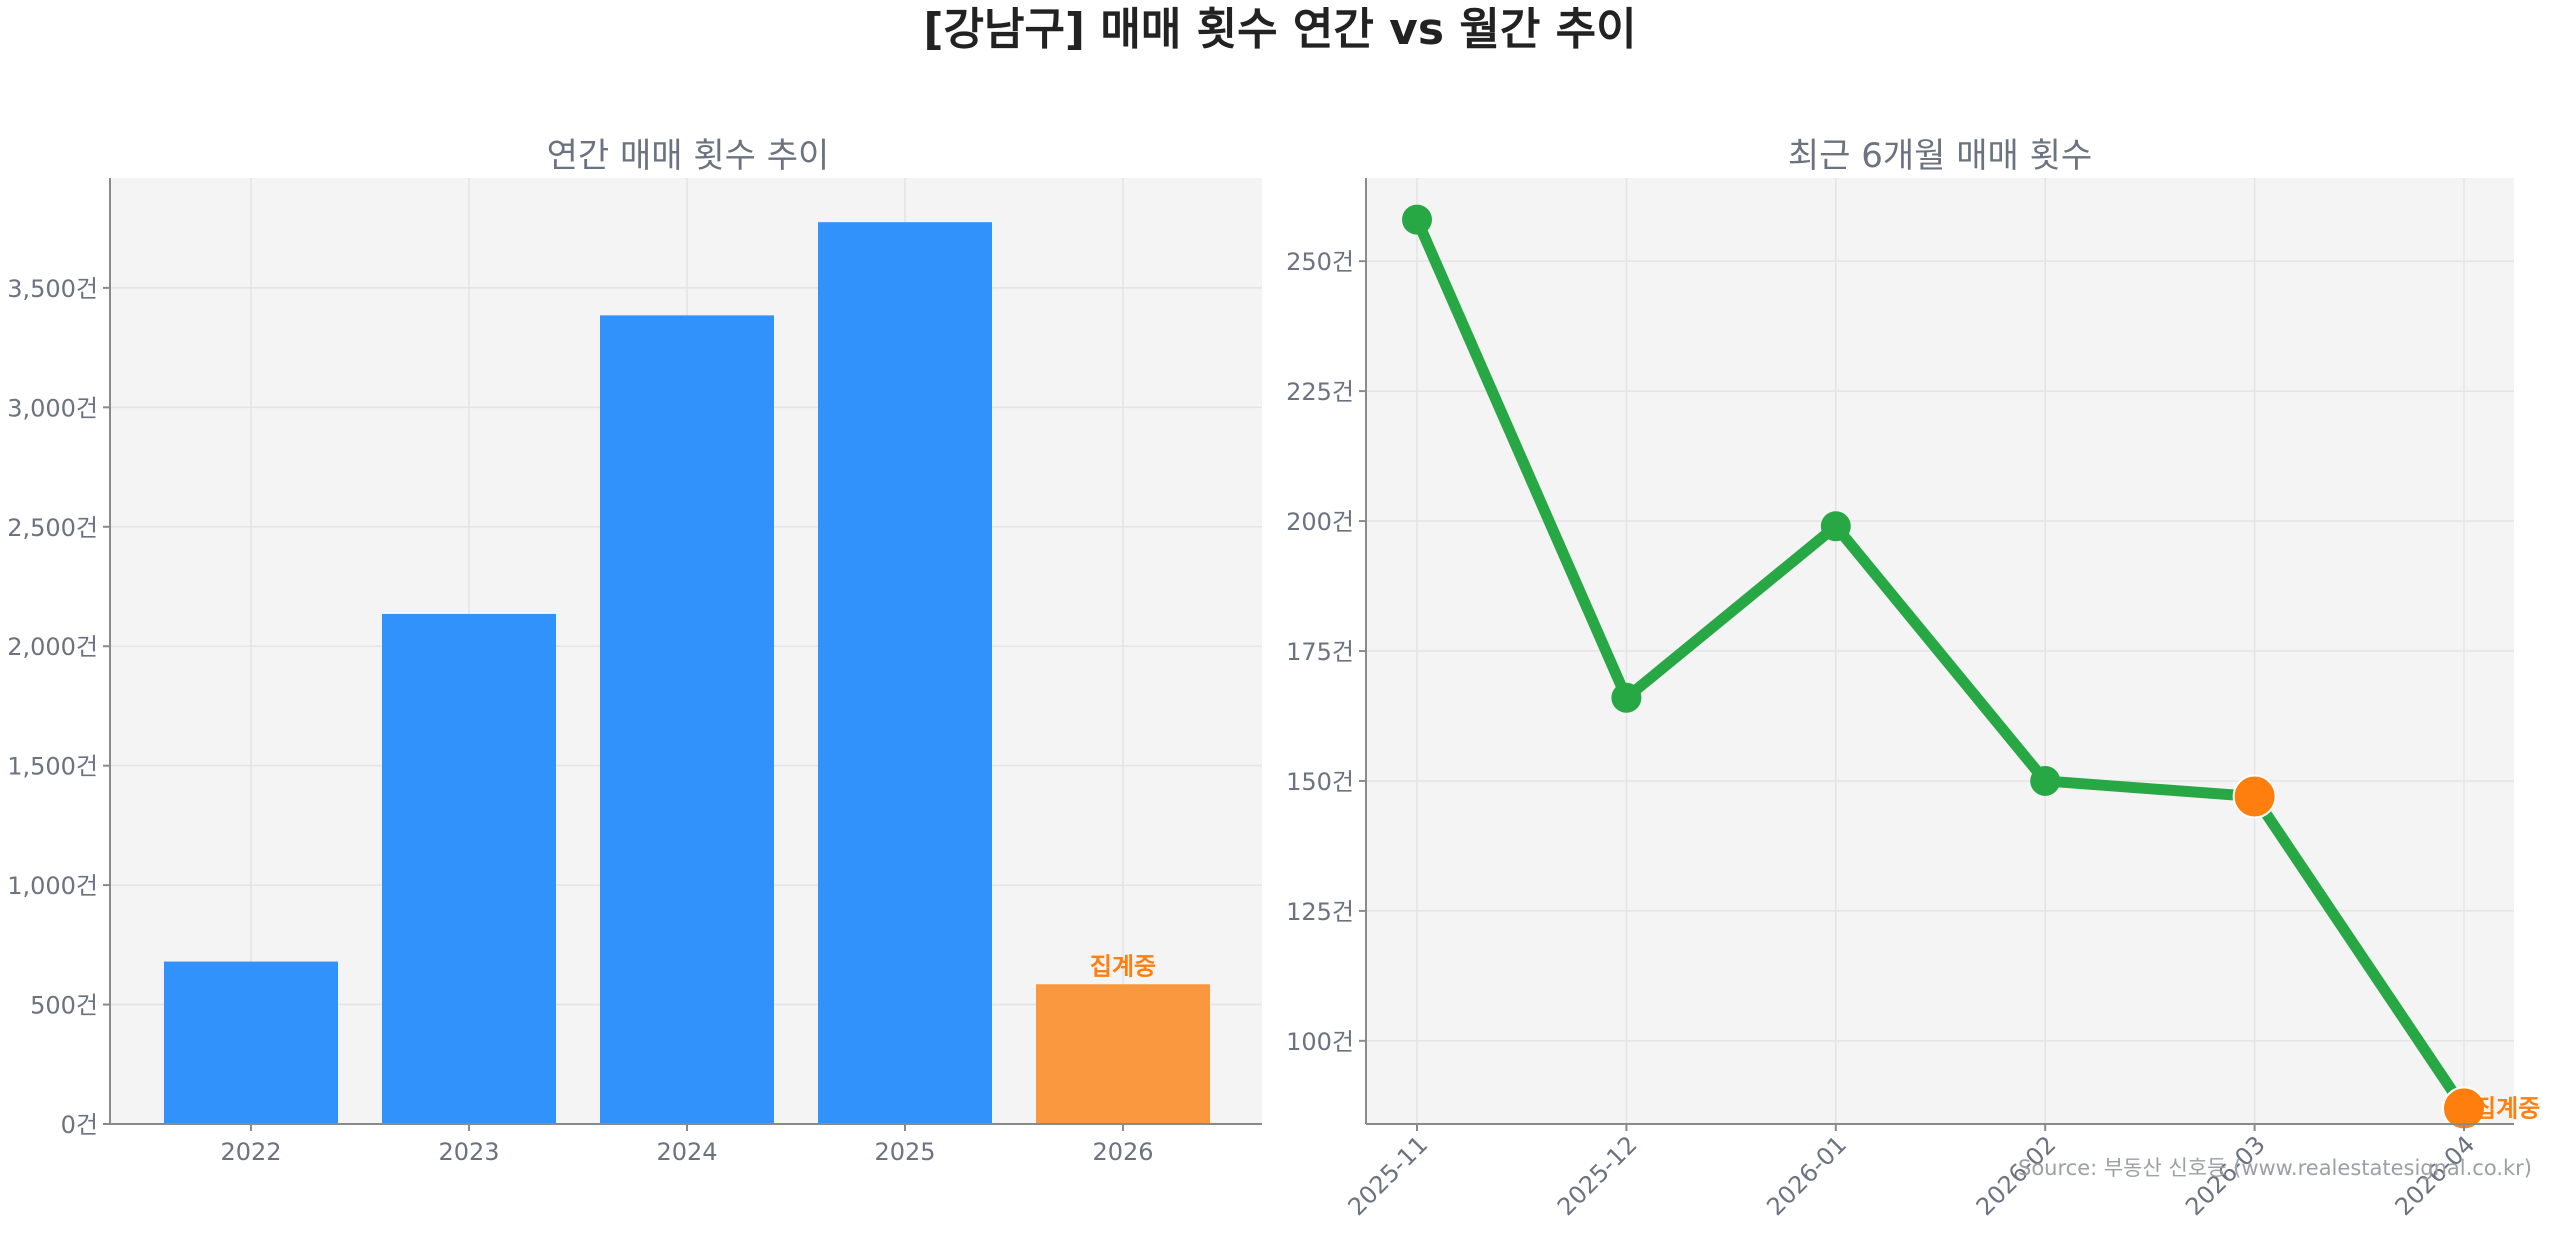 The width and height of the screenshot is (2560, 1234). Describe the element at coordinates (64, 1006) in the screenshot. I see `annual-ytick-label: 500건` at that location.